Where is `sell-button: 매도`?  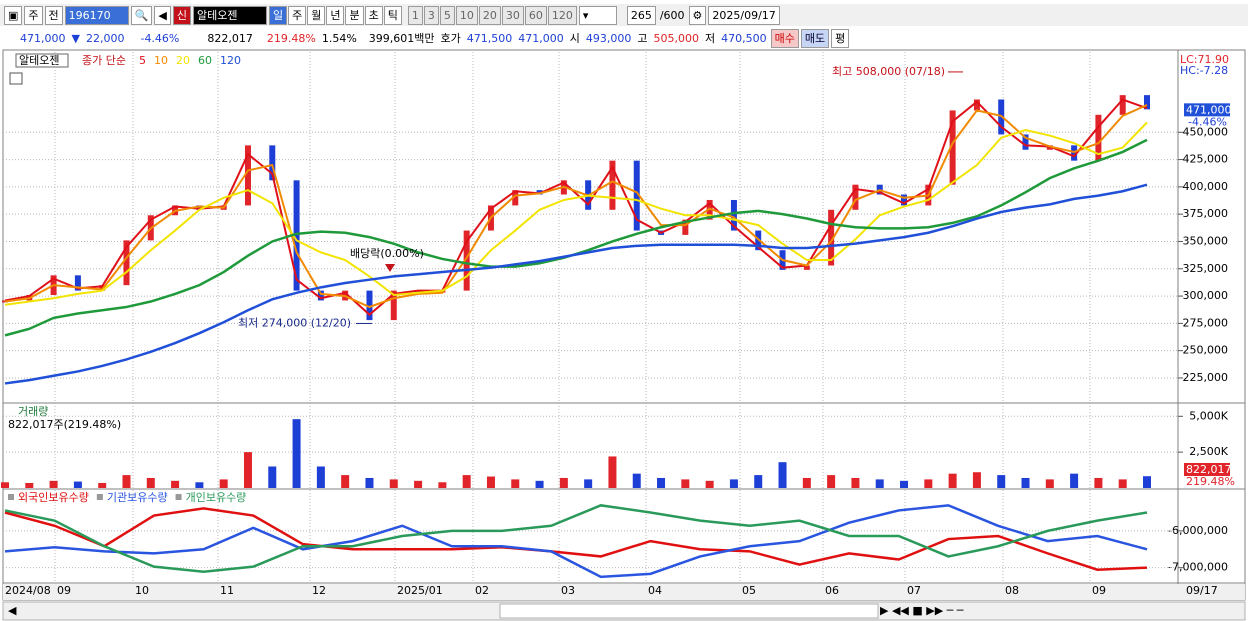
sell-button: 매도 is located at coordinates (815, 38).